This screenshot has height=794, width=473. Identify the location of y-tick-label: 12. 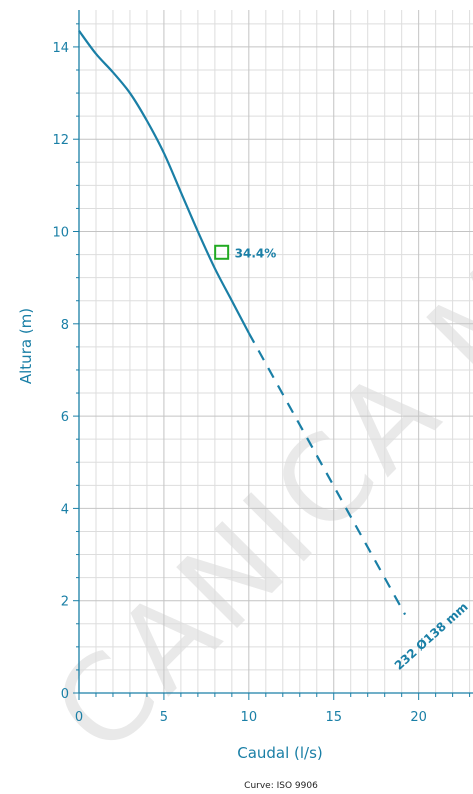
(60, 140).